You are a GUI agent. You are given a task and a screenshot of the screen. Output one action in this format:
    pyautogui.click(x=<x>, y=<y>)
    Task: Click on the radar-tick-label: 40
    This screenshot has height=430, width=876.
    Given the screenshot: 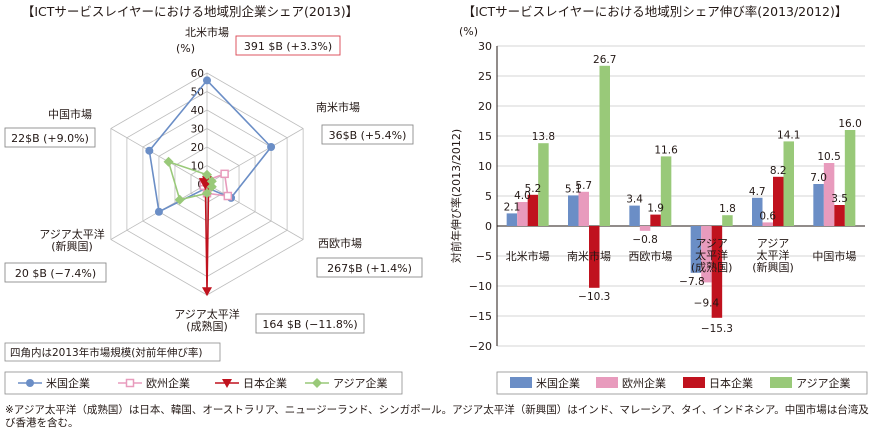 What is the action you would take?
    pyautogui.click(x=197, y=111)
    